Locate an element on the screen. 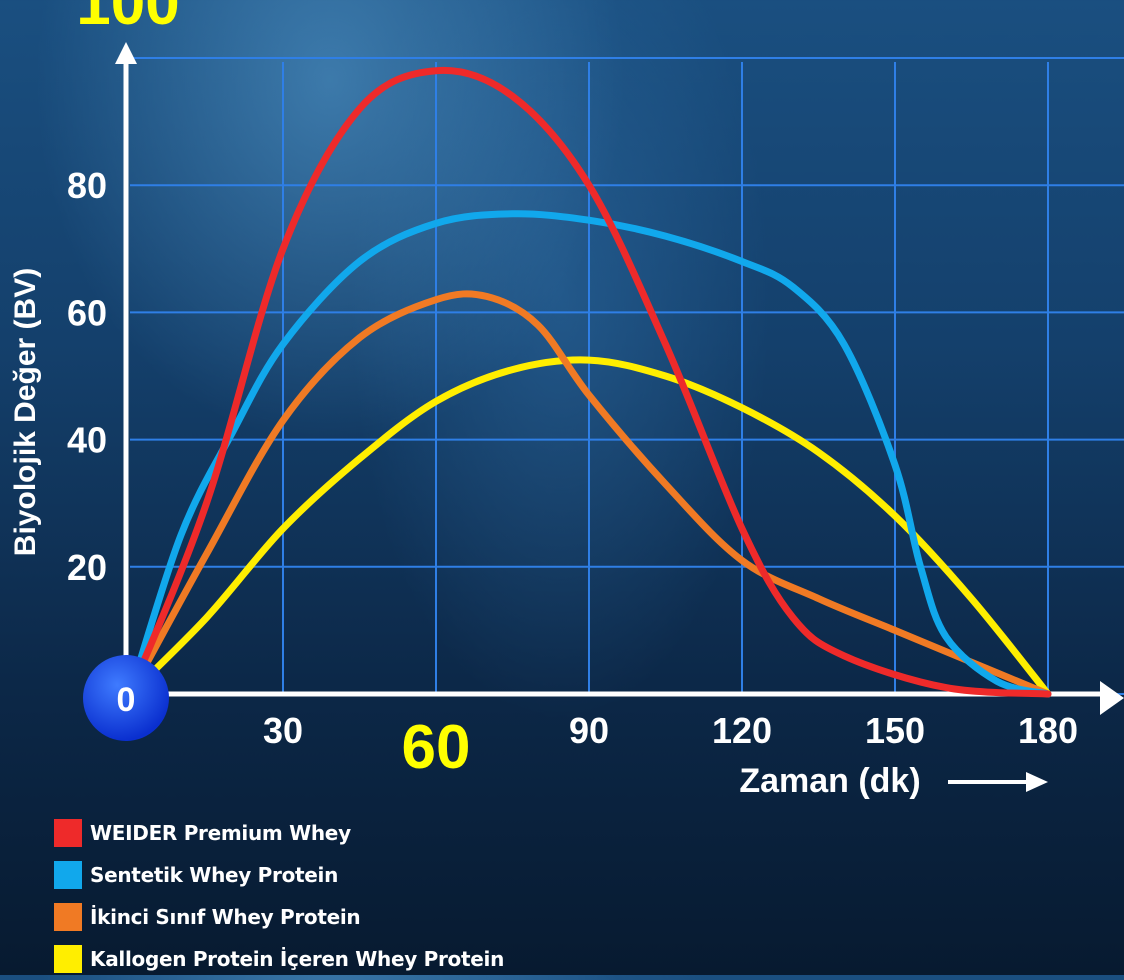 Image resolution: width=1124 pixels, height=980 pixels. origin-circle is located at coordinates (126, 698).